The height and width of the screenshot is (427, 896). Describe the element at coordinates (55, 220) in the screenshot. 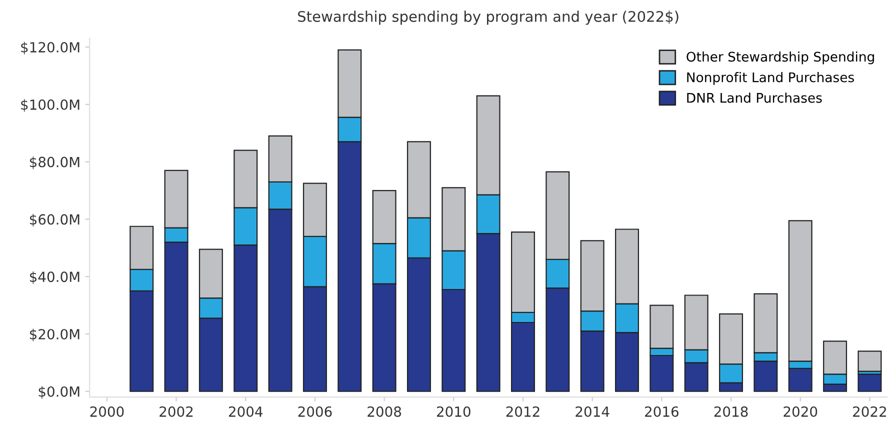

I see `y-tick-label: $60.0M` at that location.